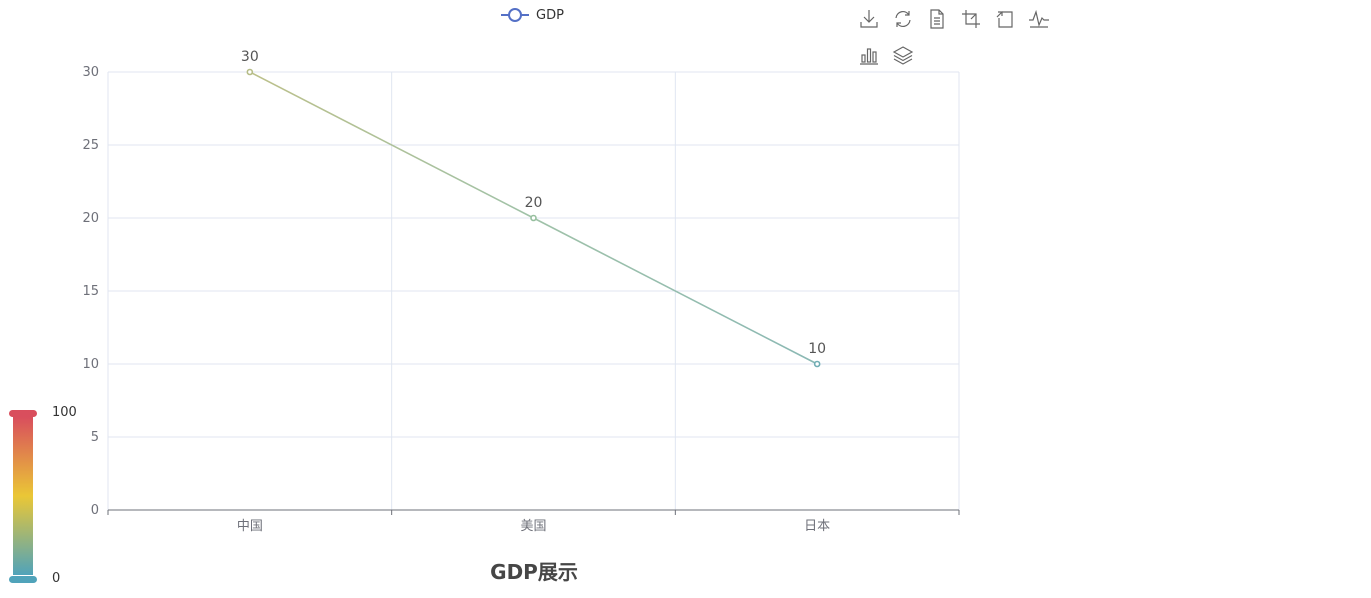 This screenshot has height=598, width=1371. What do you see at coordinates (903, 19) in the screenshot?
I see `refresh-icon` at bounding box center [903, 19].